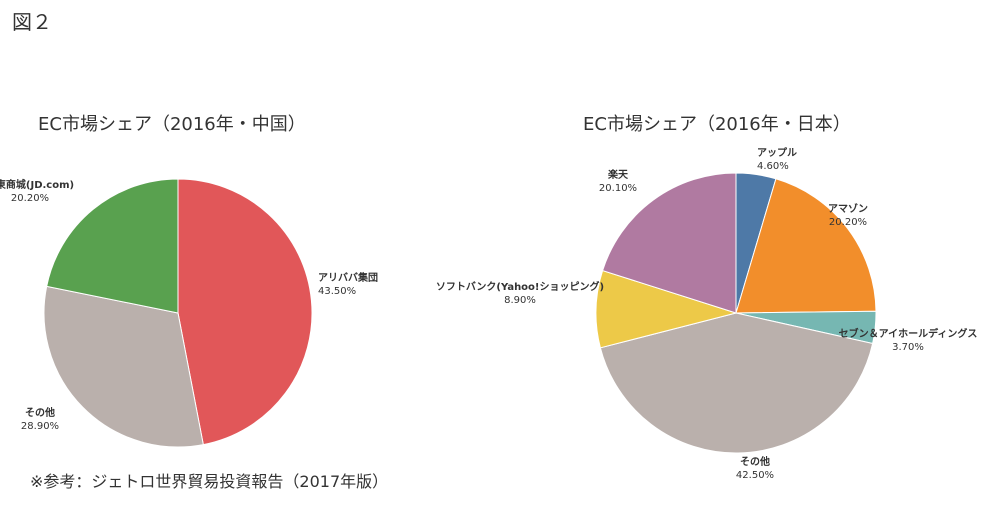 This screenshot has height=529, width=1000. What do you see at coordinates (520, 286) in the screenshot?
I see `japan-label-name-4: ソフトバンク(Yahoo!ショッピング)` at bounding box center [520, 286].